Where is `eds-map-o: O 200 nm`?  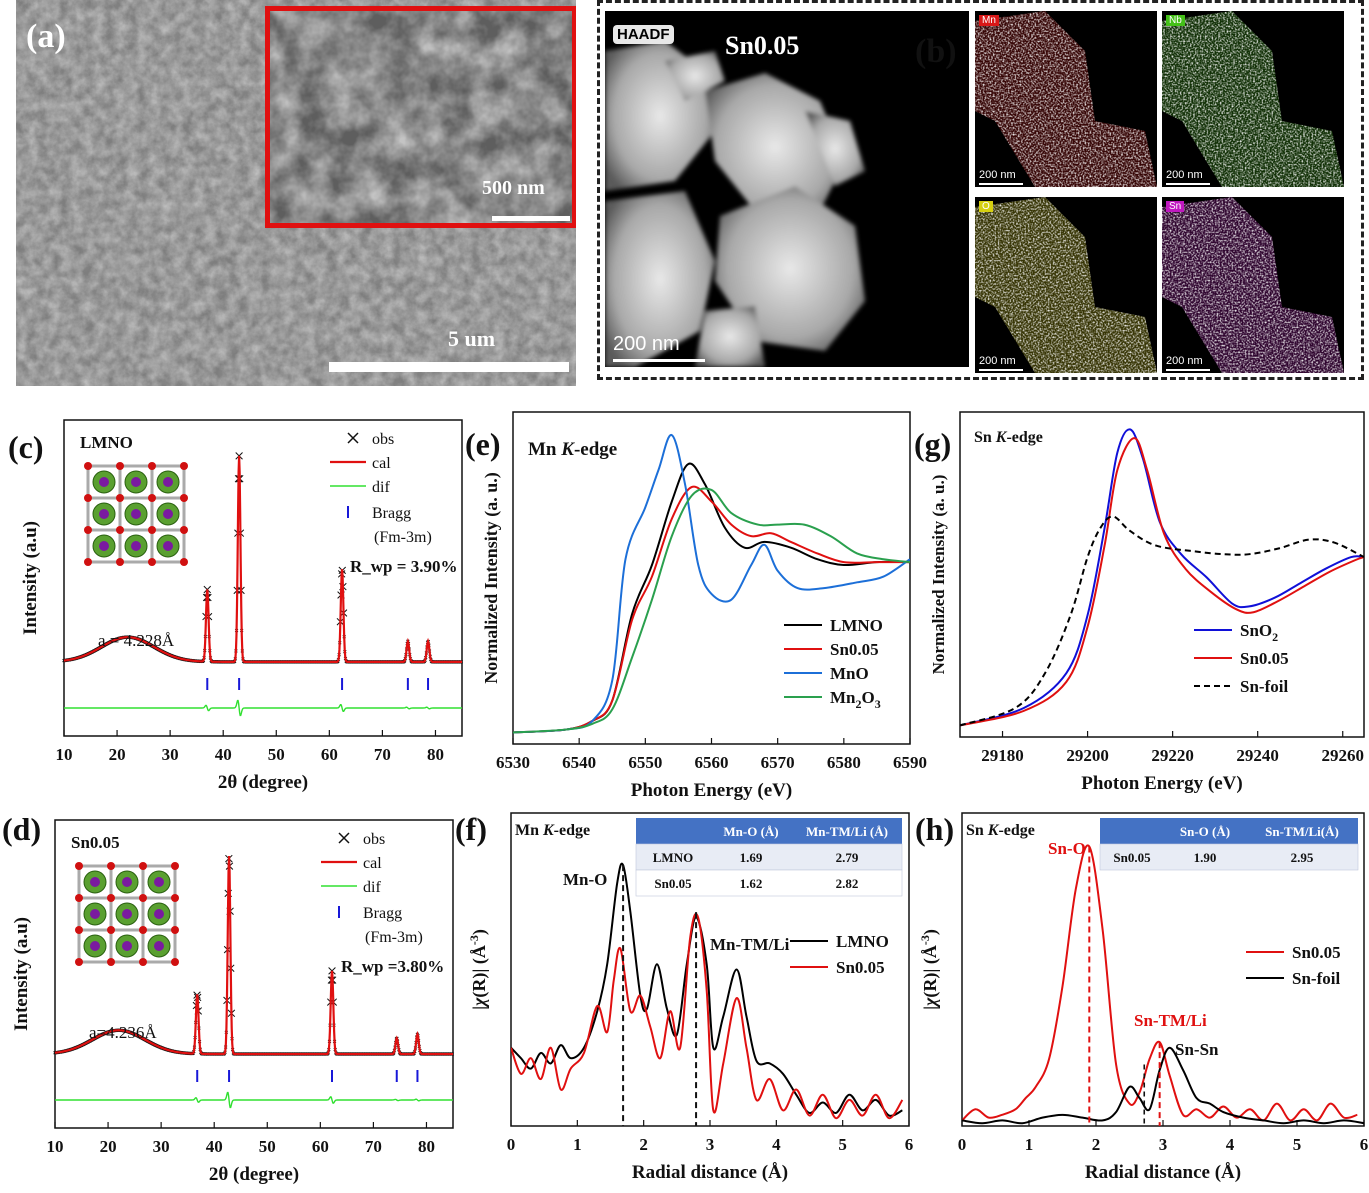 eds-map-o: O 200 nm is located at coordinates (1066, 285).